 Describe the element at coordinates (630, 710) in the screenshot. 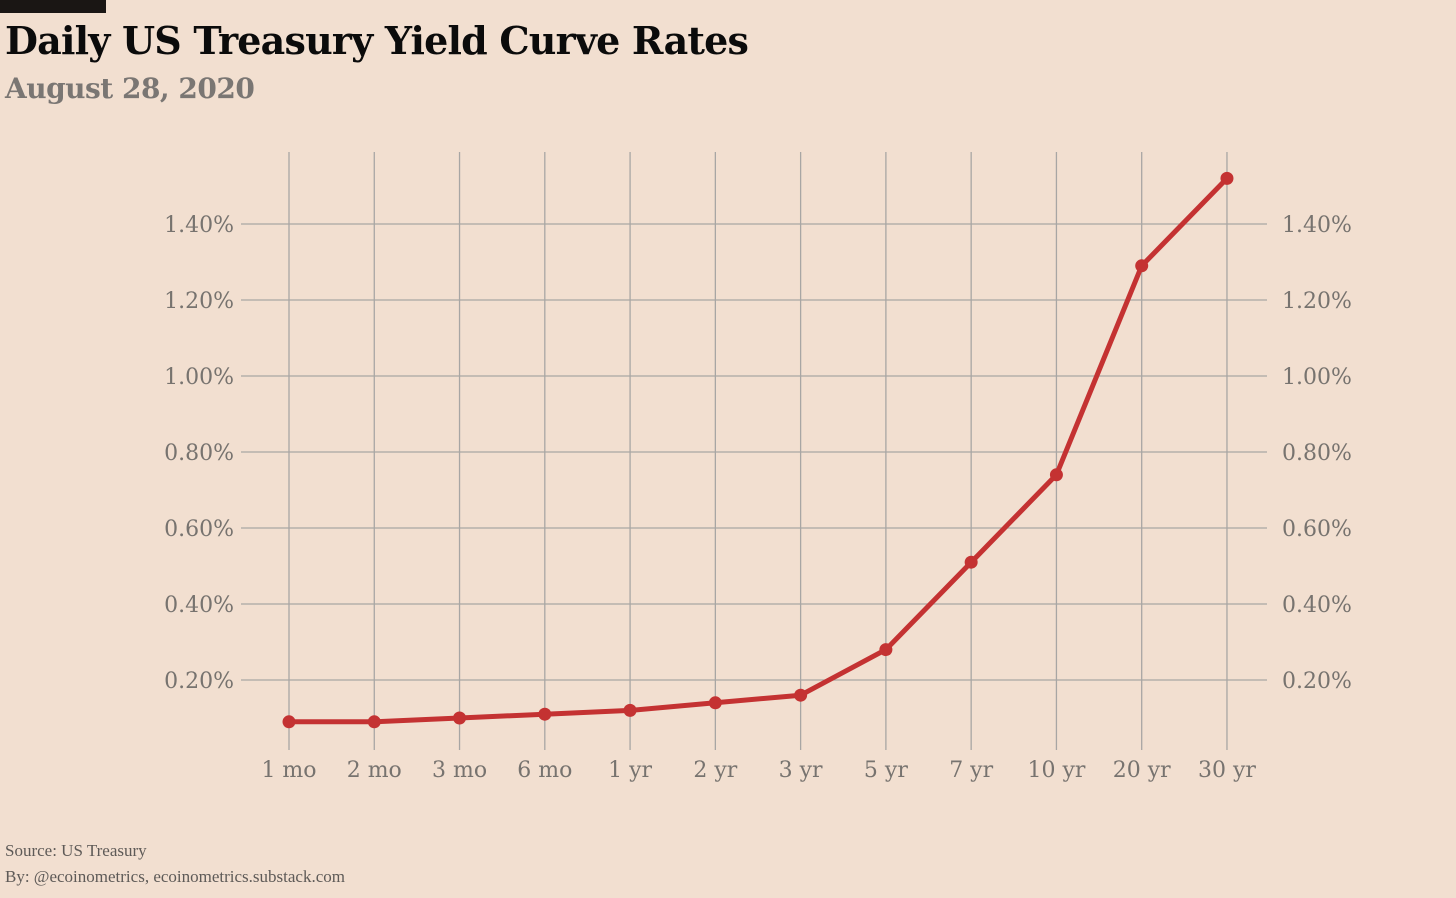

I see `data-point-1-yr` at that location.